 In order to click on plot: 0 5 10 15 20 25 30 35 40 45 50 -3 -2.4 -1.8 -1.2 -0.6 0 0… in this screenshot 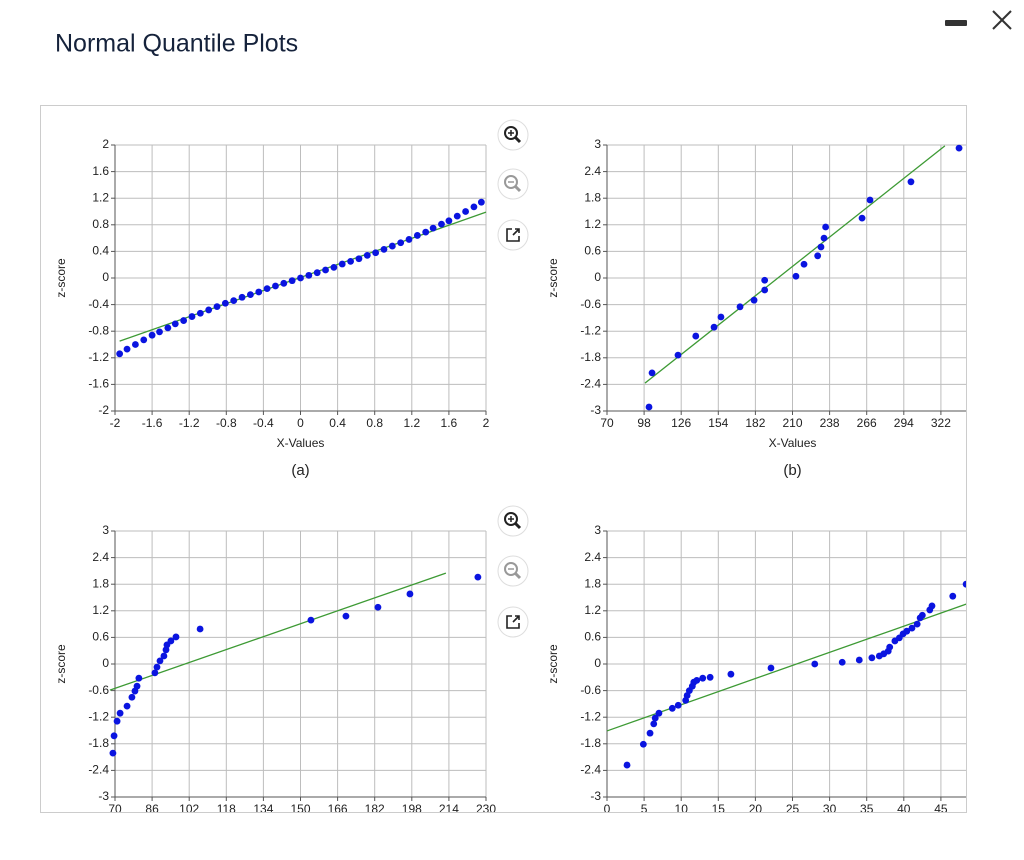, I will do `click(756, 669)`.